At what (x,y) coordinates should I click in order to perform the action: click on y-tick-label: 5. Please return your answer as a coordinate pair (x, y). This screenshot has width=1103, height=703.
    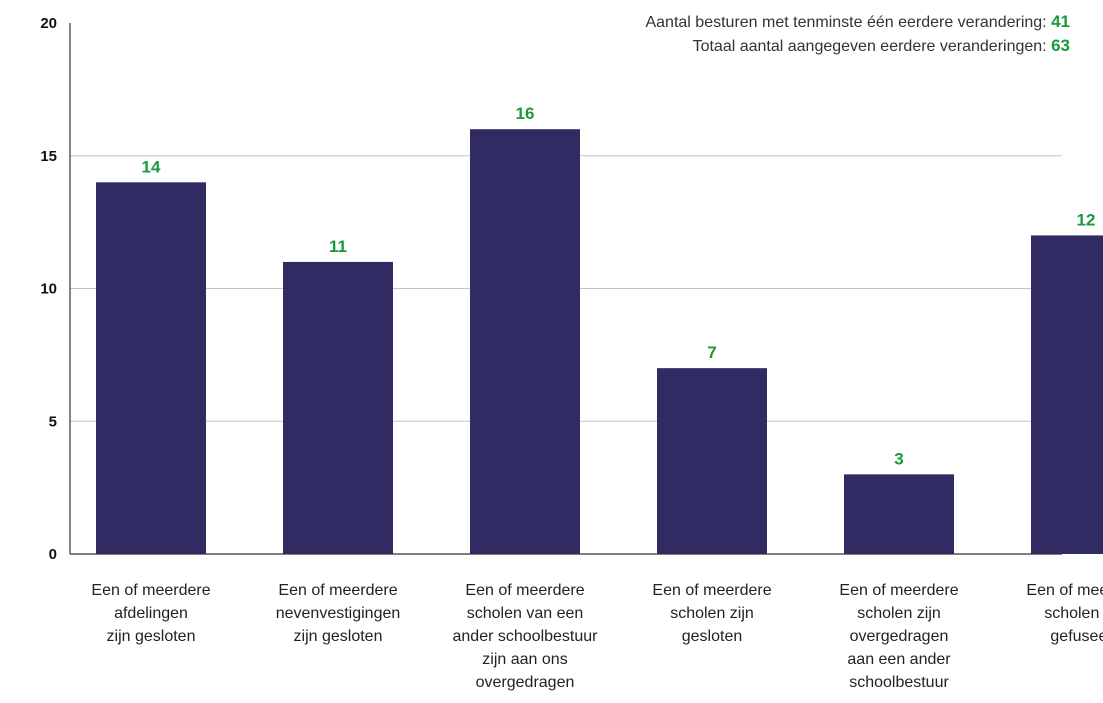
    Looking at the image, I should click on (53, 421).